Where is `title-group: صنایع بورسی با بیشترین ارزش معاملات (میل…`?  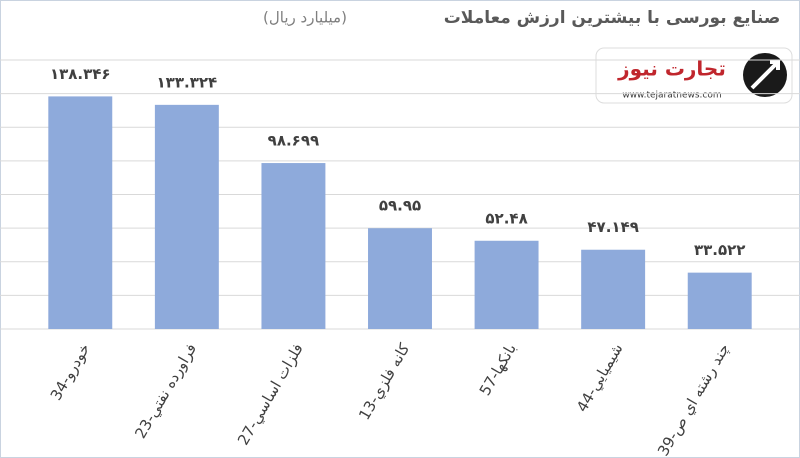 title-group: صنایع بورسی با بیشترین ارزش معاملات (میل… is located at coordinates (521, 18).